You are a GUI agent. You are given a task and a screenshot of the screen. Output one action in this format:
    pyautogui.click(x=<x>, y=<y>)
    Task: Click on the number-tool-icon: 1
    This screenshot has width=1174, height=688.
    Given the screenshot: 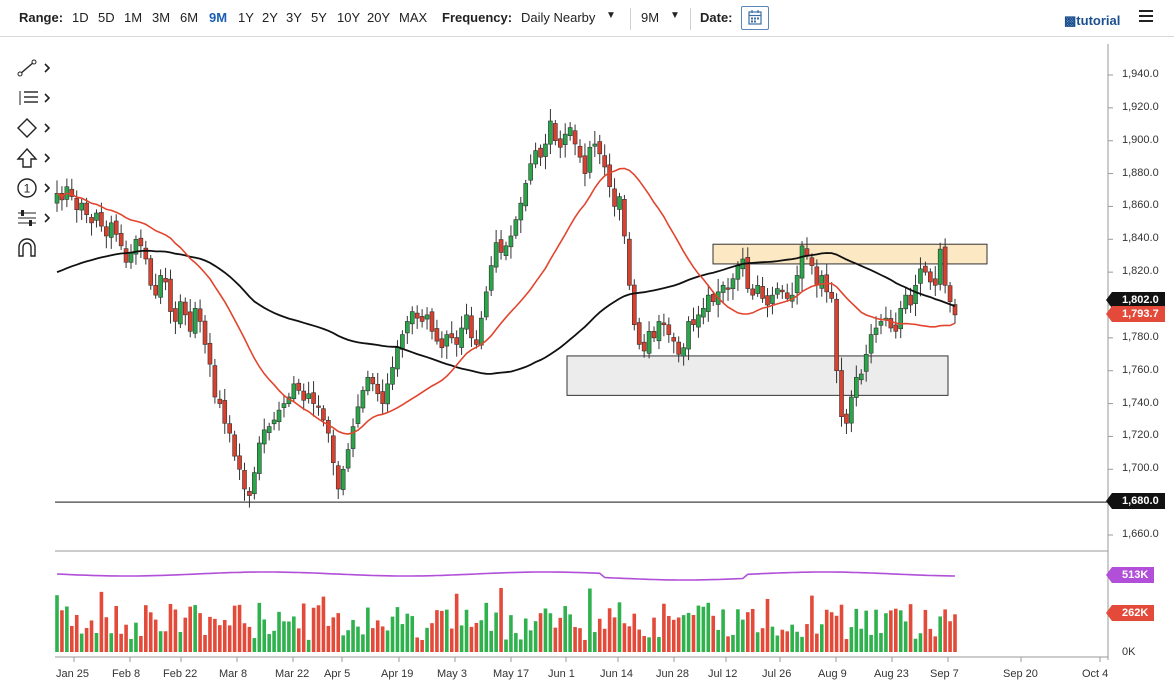 What is the action you would take?
    pyautogui.click(x=32, y=188)
    